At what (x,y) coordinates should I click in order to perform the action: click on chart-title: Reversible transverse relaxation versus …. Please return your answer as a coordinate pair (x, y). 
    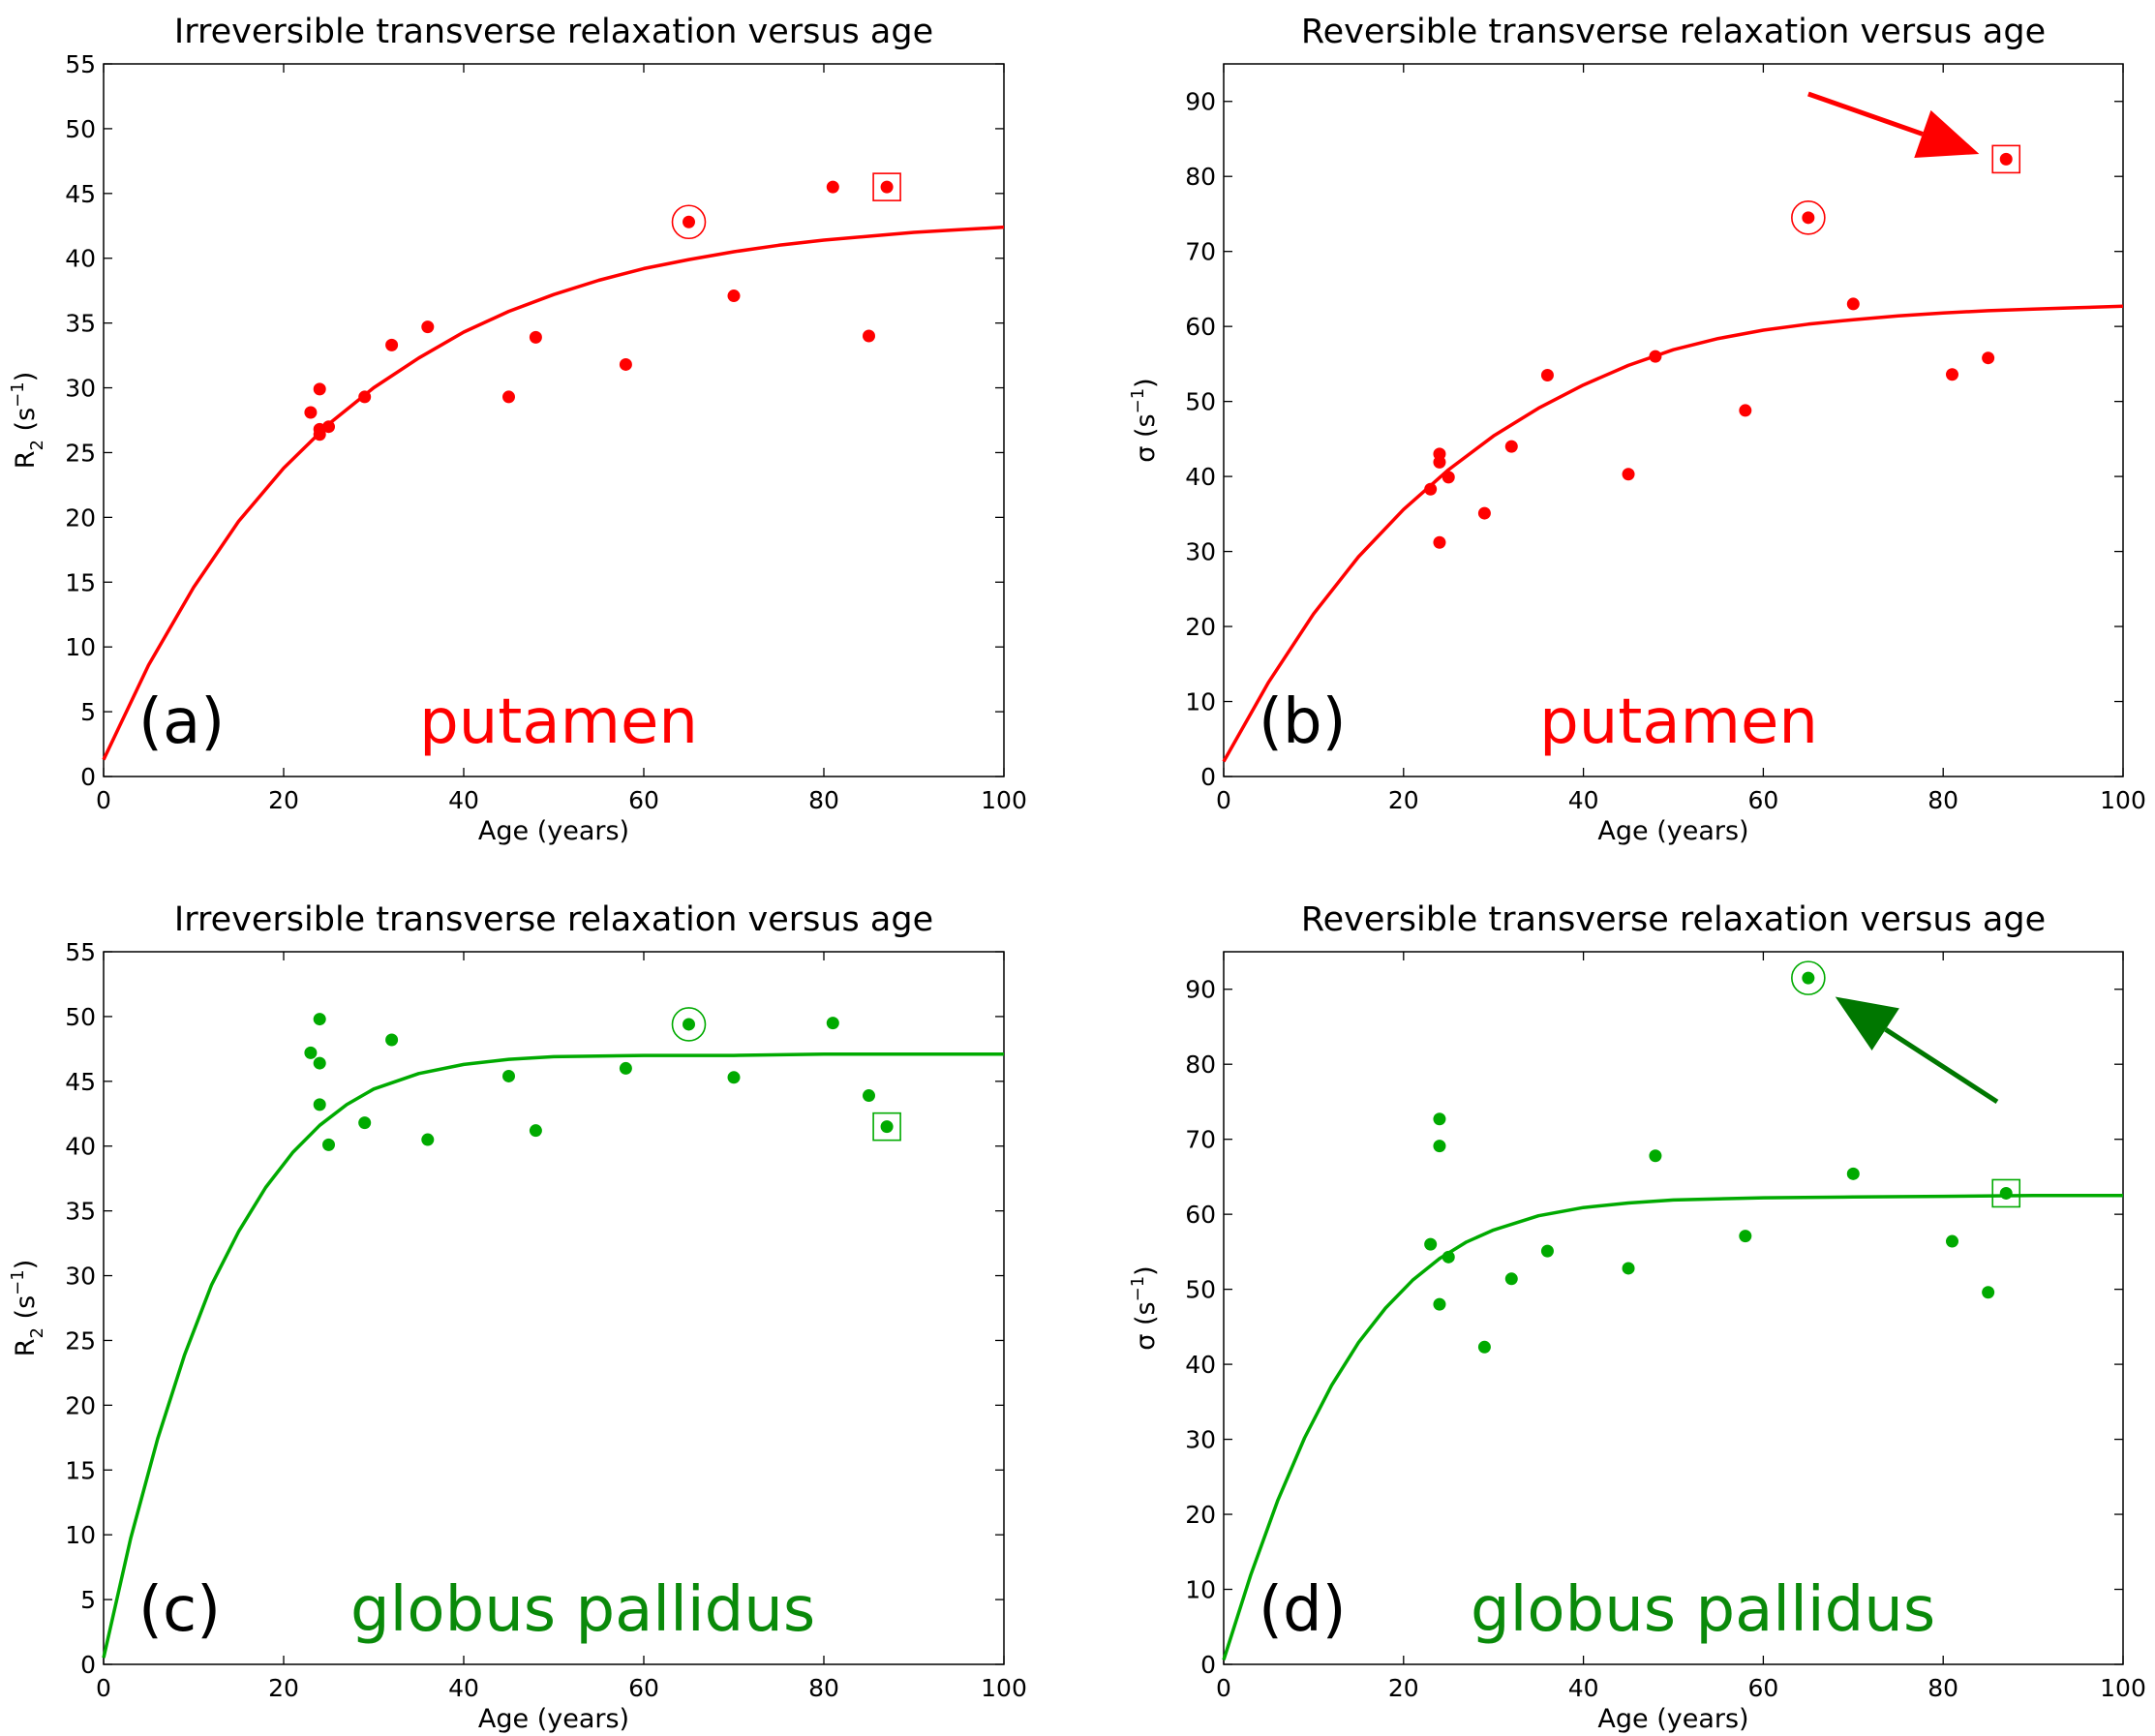
    Looking at the image, I should click on (1674, 32).